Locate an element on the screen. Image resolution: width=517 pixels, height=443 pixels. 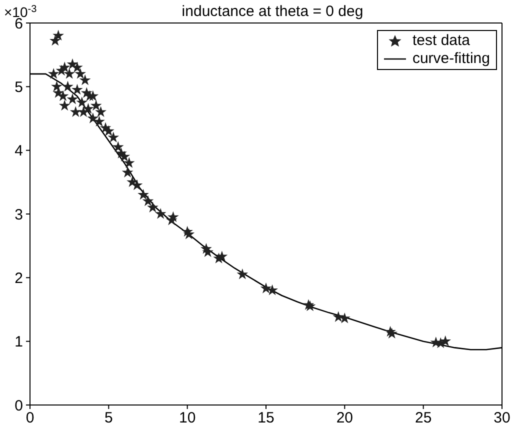
x-tick-label: 10 is located at coordinates (187, 418).